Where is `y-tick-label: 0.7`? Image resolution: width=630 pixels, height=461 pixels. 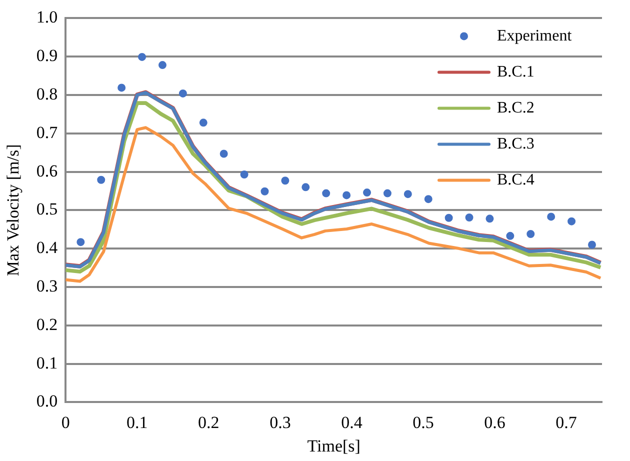 y-tick-label: 0.7 is located at coordinates (47, 132).